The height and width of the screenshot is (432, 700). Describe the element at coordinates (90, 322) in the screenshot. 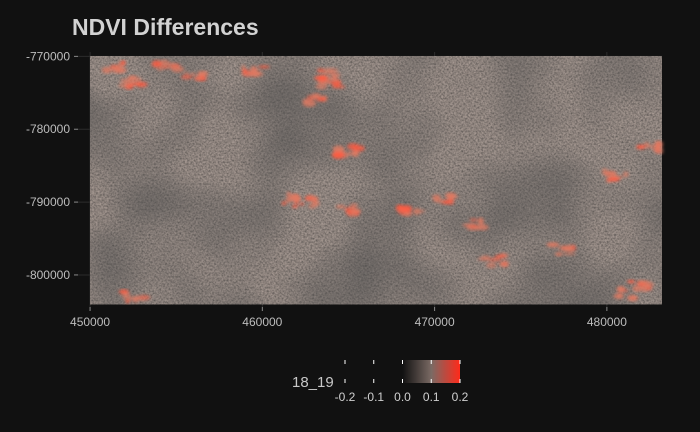

I see `x-tick-label-0: 450000` at that location.